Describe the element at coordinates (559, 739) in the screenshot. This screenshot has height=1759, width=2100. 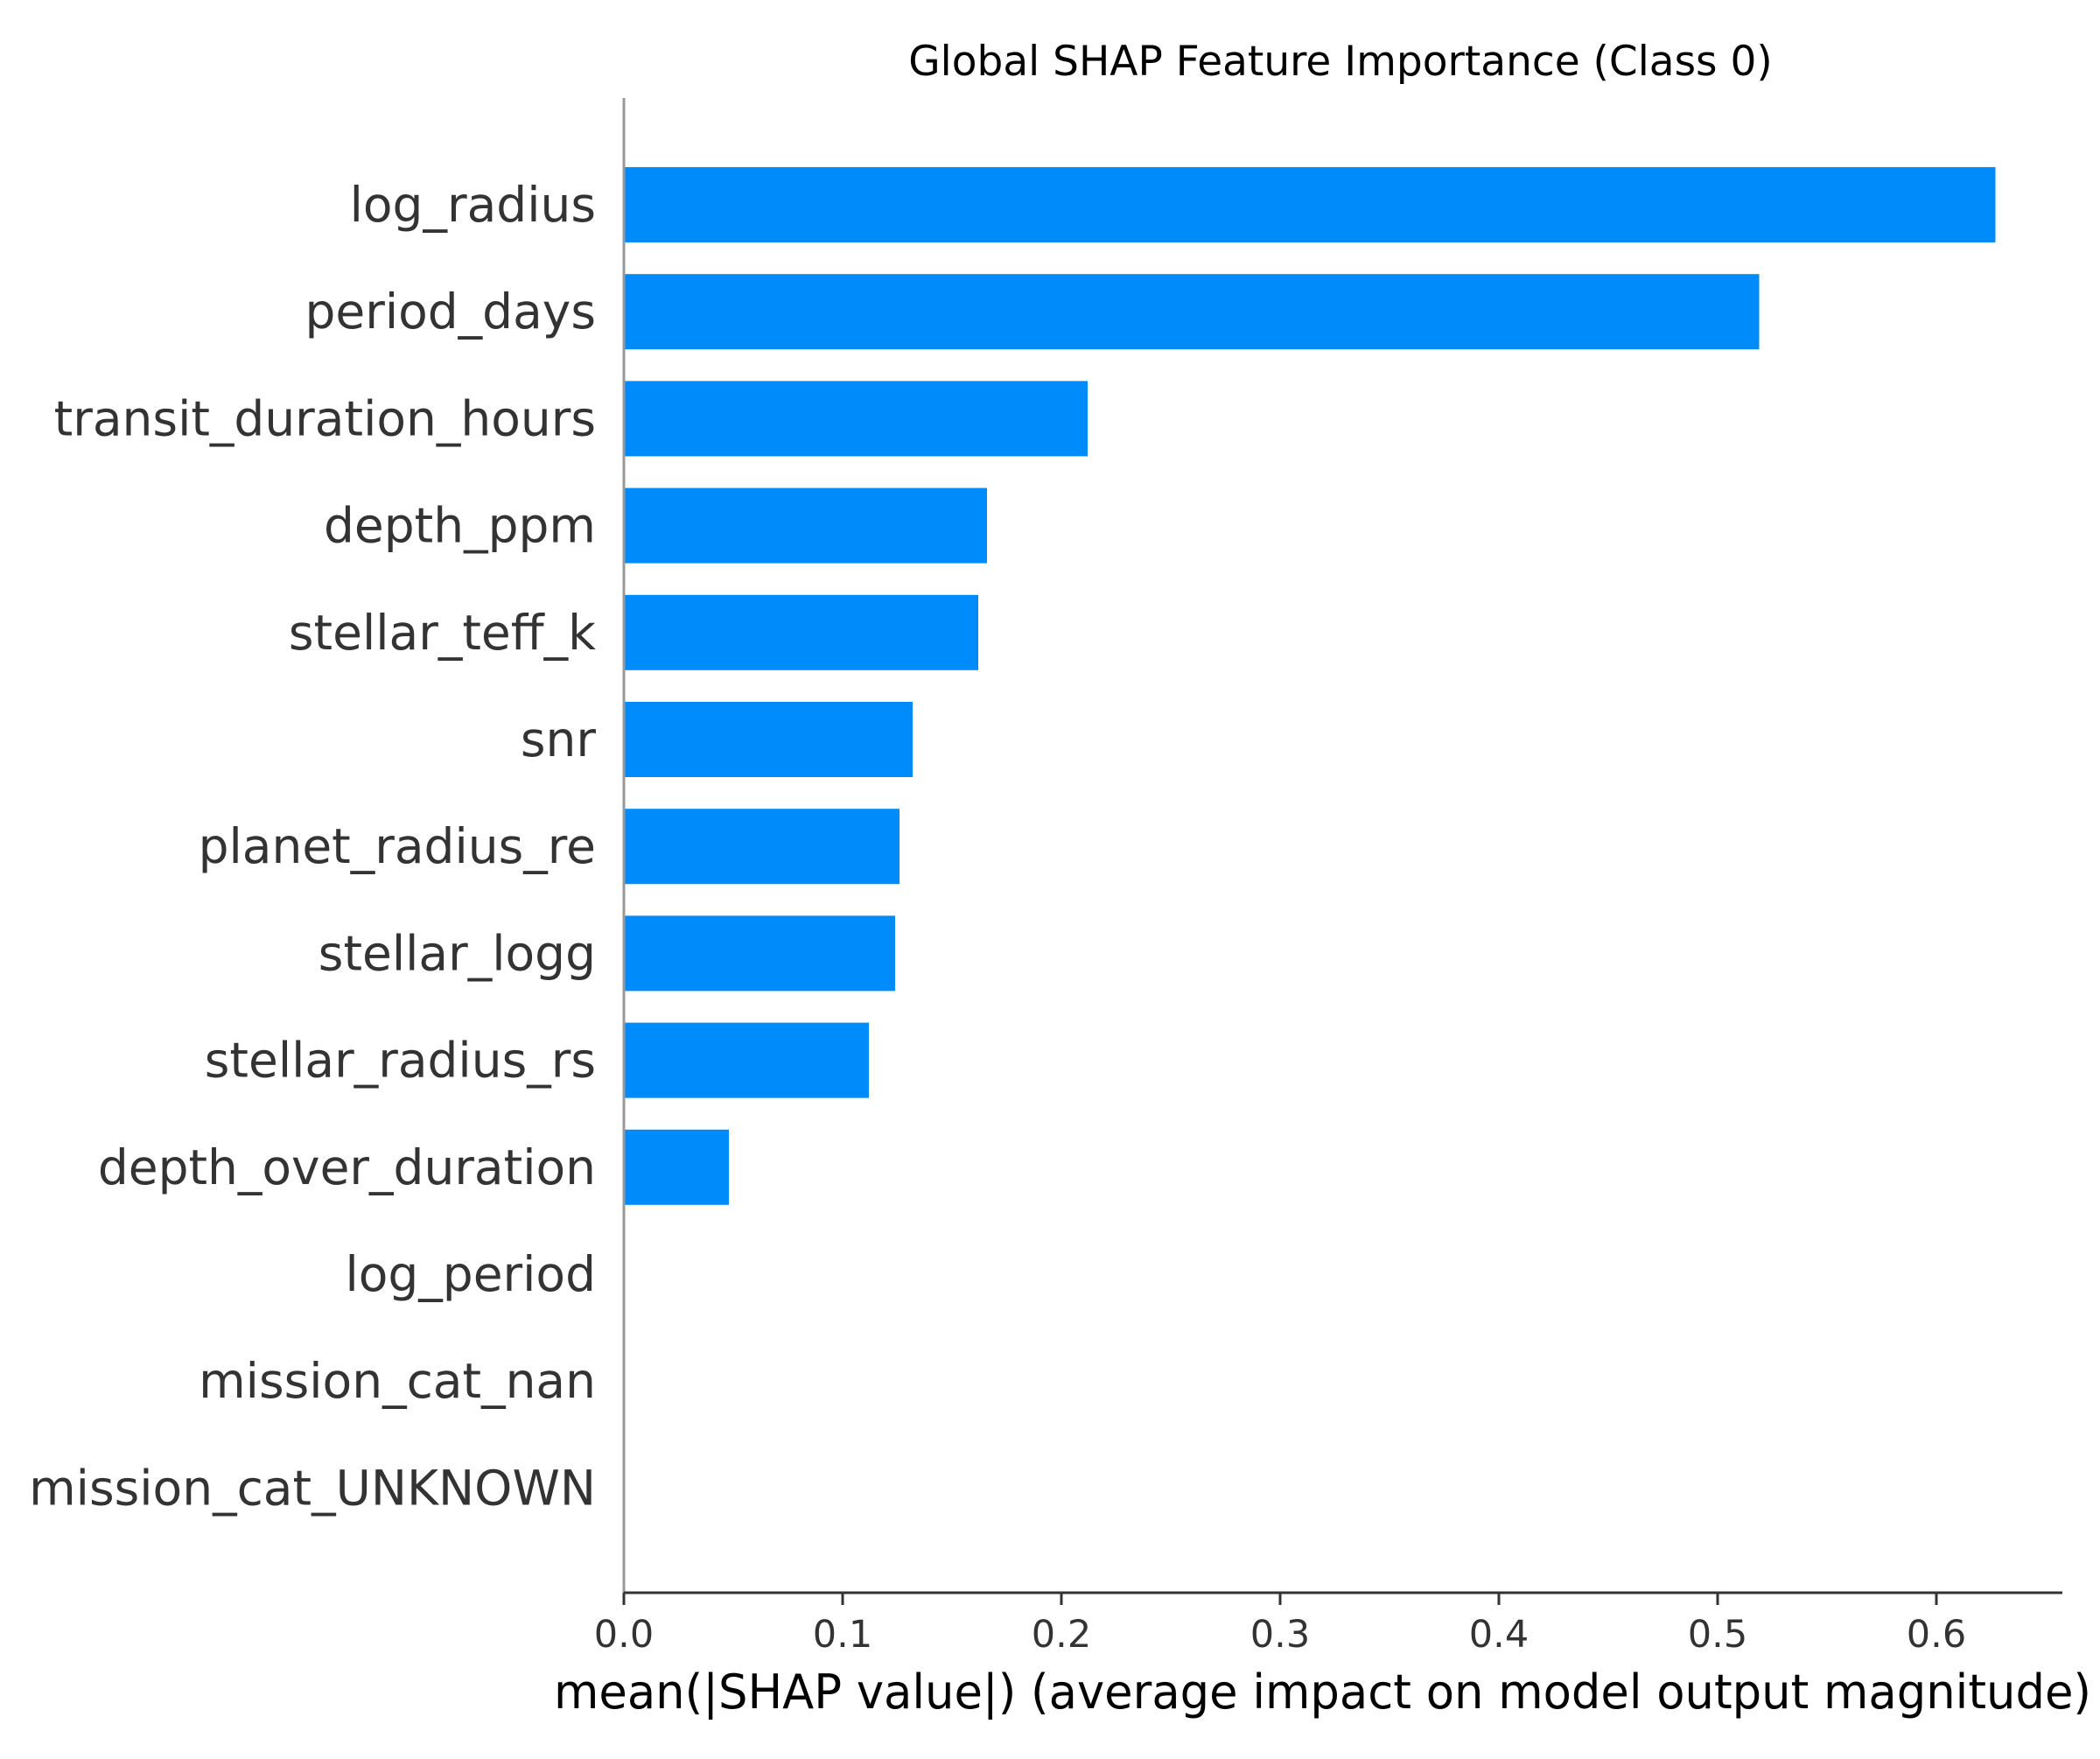
I see `feature-label: snr` at that location.